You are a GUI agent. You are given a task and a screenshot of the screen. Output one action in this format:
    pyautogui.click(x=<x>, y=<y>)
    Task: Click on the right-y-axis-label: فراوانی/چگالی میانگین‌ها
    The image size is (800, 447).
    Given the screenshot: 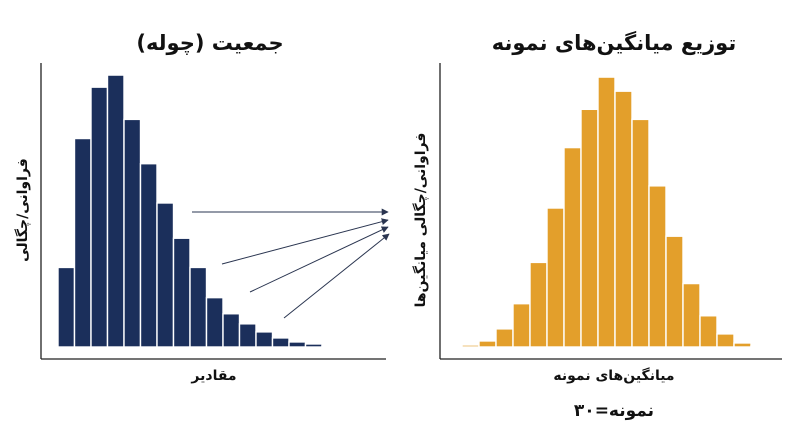 What is the action you would take?
    pyautogui.click(x=420, y=220)
    